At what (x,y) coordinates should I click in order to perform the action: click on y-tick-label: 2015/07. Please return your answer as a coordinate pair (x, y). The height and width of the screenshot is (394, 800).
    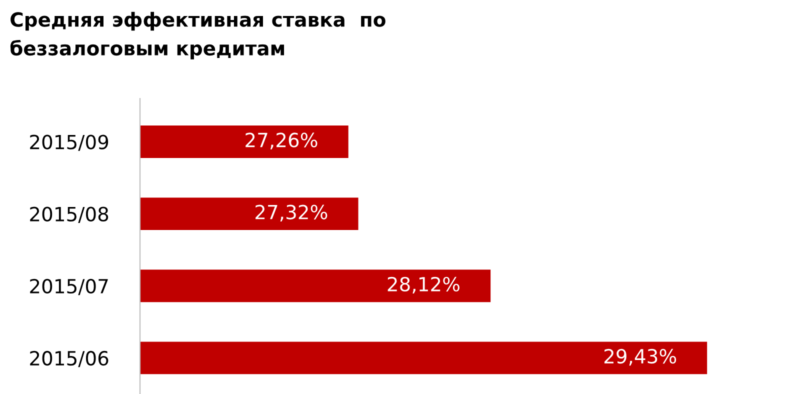
    Looking at the image, I should click on (69, 287).